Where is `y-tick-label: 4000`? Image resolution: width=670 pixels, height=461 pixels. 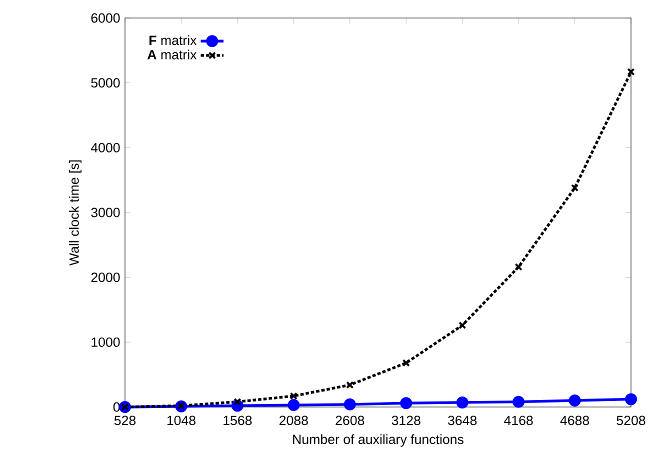 y-tick-label: 4000 is located at coordinates (105, 147).